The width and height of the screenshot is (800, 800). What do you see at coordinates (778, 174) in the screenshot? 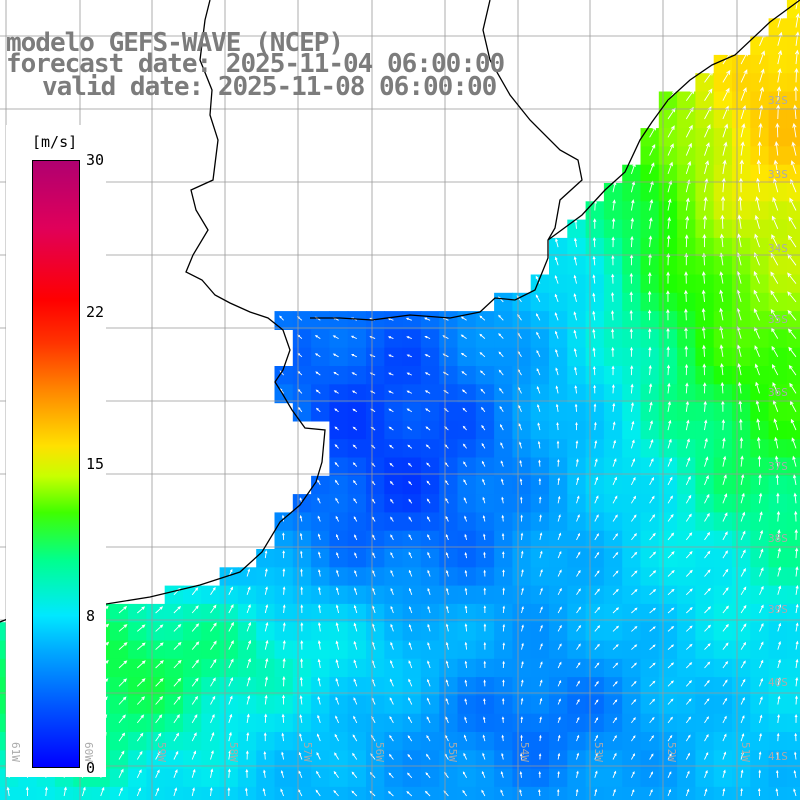
I see `lat-label-33s: 33S` at bounding box center [778, 174].